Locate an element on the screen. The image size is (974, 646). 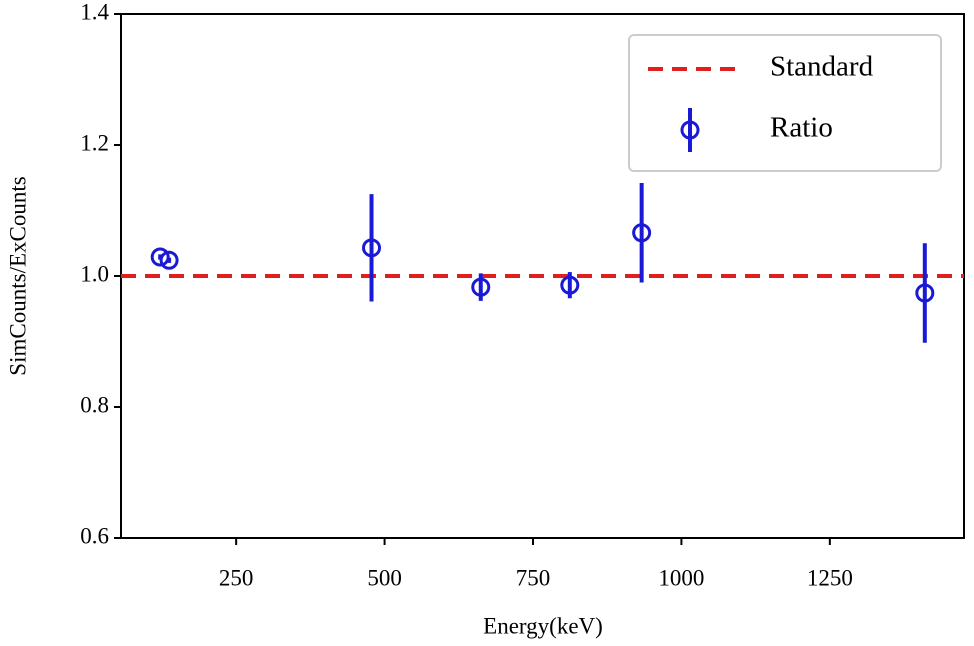
x-tick-label: 1000 is located at coordinates (681, 577).